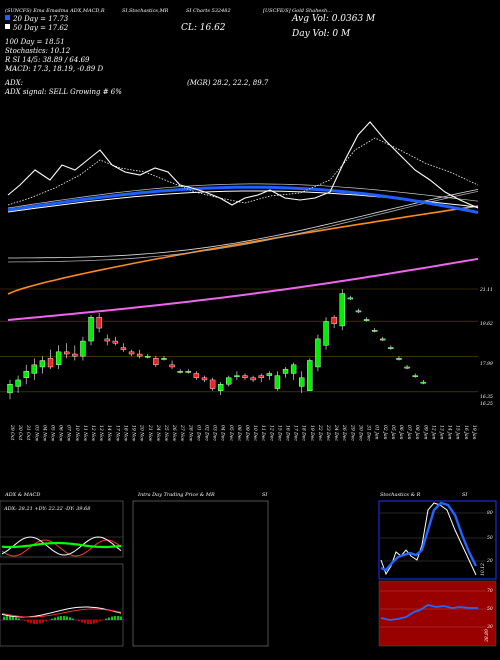 The height and width of the screenshot is (660, 500). What do you see at coordinates (44, 433) in the screenshot?
I see `date-tick: 04 Nov` at bounding box center [44, 433].